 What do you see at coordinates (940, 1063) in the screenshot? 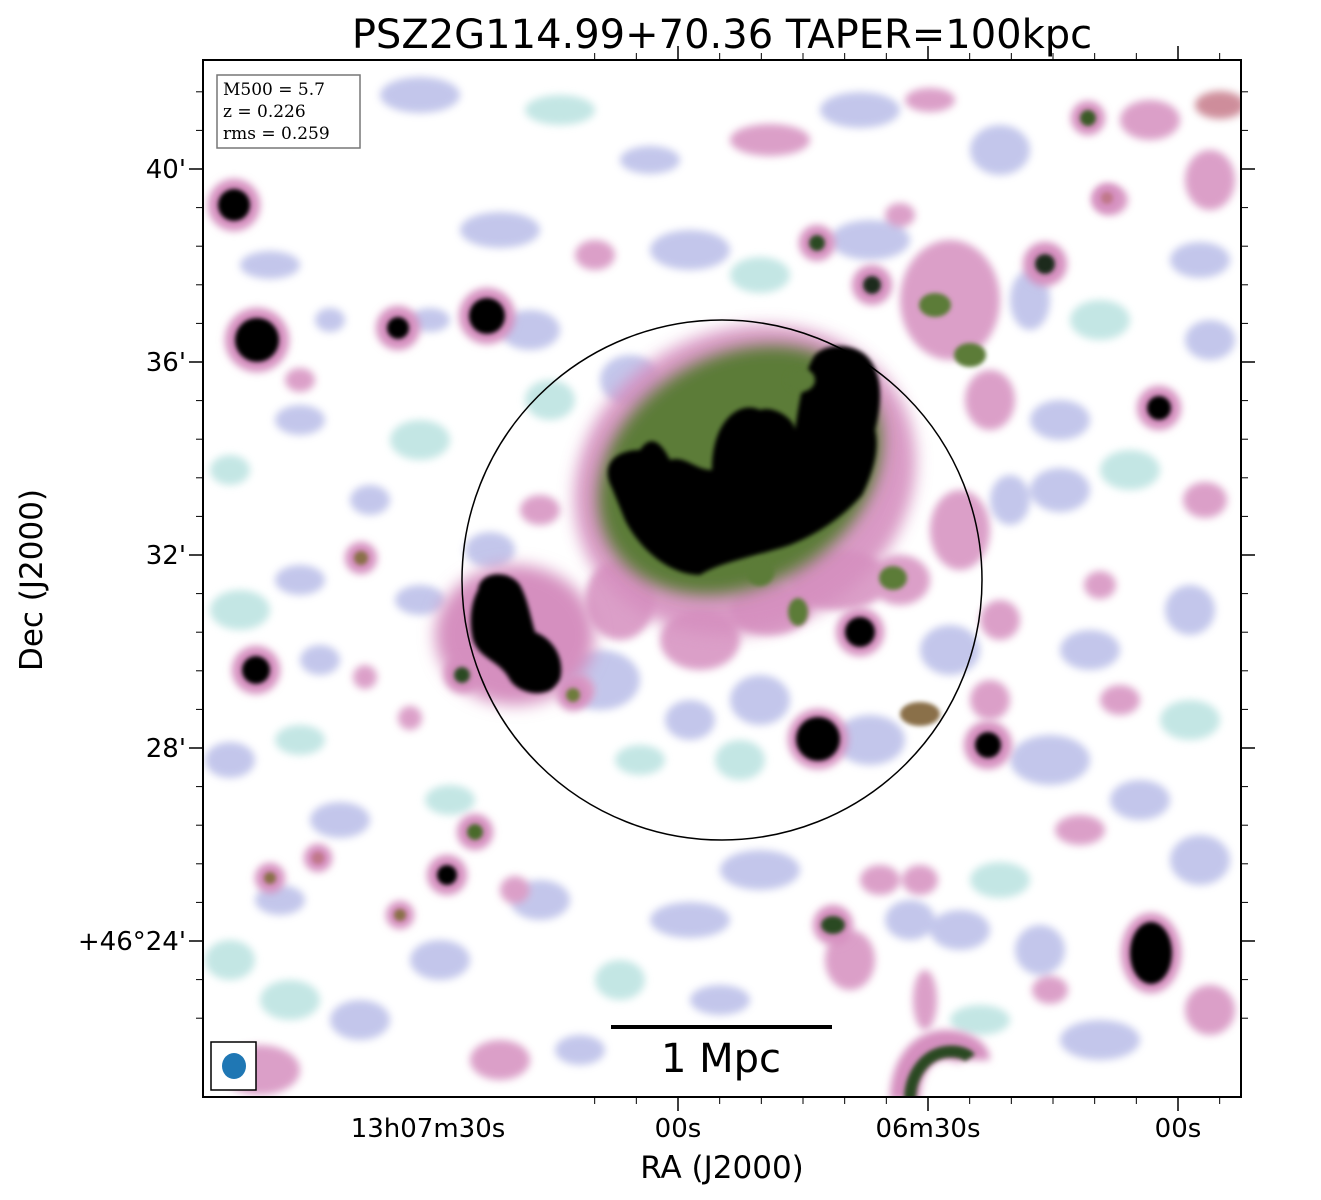
I see `radio-source-bottom-arc` at bounding box center [940, 1063].